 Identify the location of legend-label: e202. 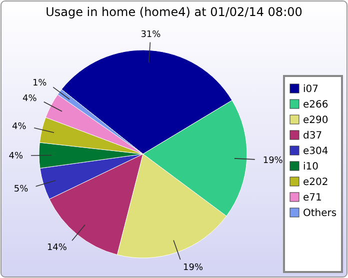
(315, 182).